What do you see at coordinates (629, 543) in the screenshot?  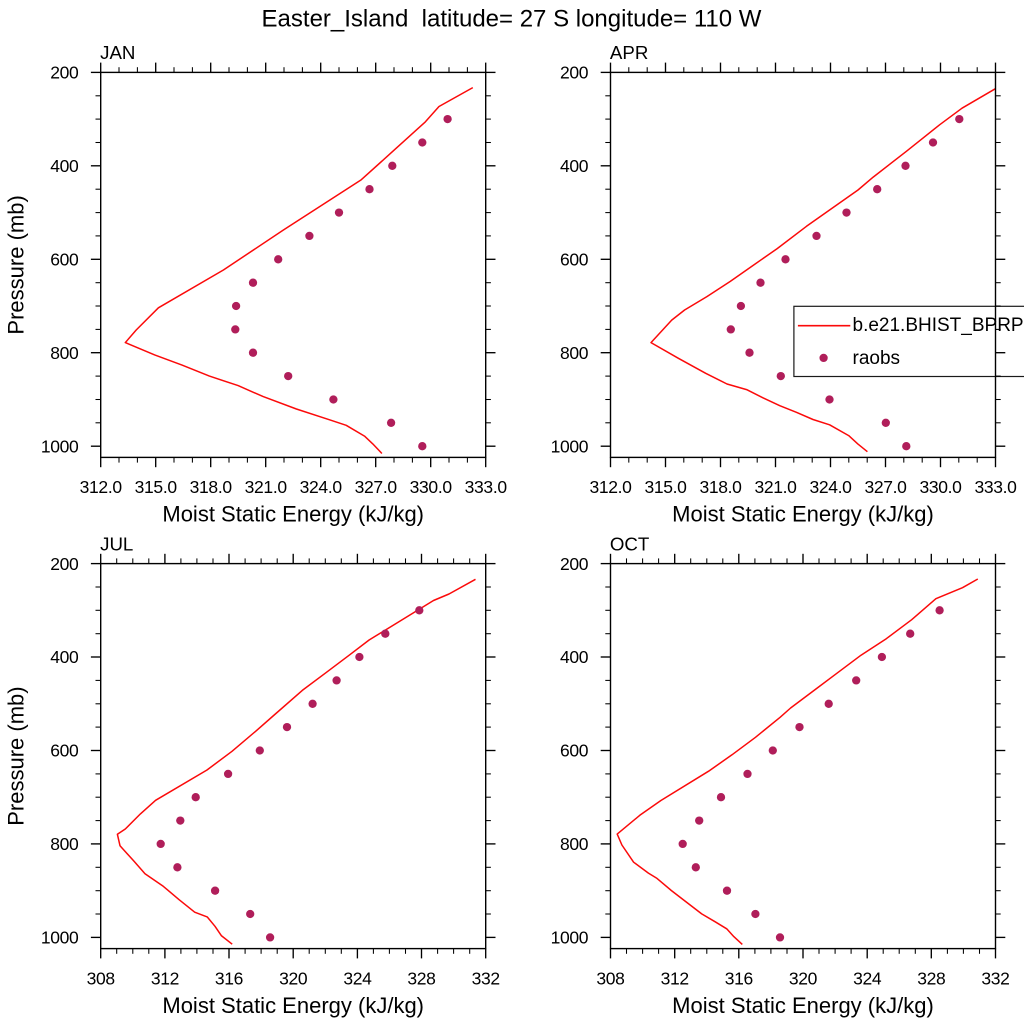 I see `svg-text: OCT` at bounding box center [629, 543].